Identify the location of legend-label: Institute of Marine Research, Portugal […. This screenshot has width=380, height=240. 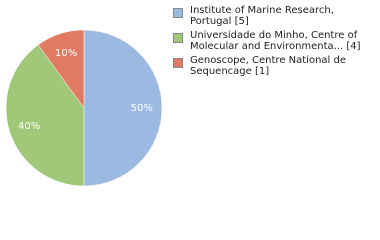
(262, 16).